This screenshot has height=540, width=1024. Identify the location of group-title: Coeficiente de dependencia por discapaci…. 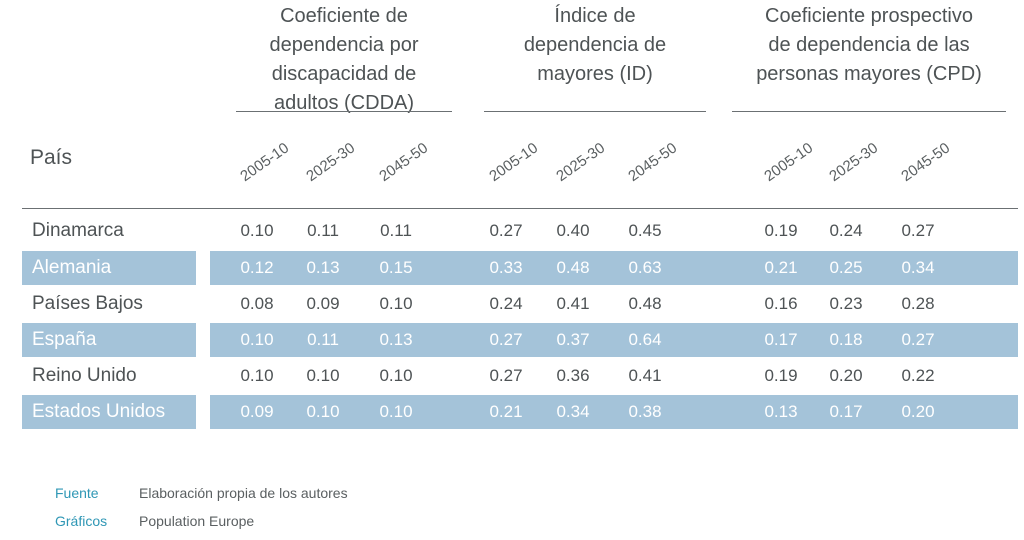
(344, 59).